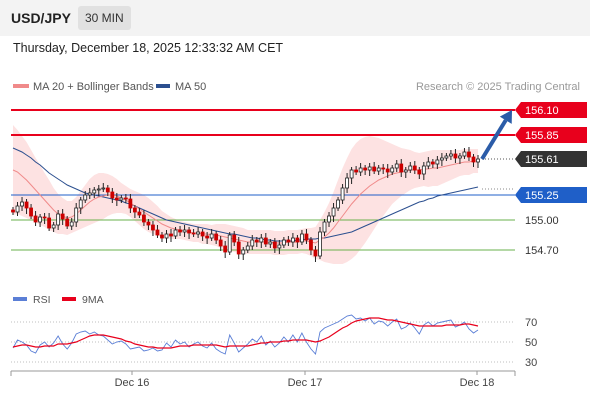  What do you see at coordinates (542, 221) in the screenshot?
I see `support-level-label: 155.00` at bounding box center [542, 221].